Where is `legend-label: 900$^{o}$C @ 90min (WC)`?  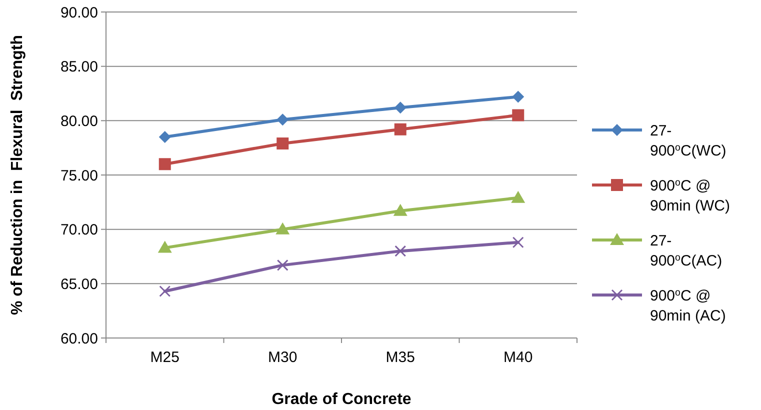
legend-label: 900$^{o}$C @ 90min (WC) is located at coordinates (690, 195).